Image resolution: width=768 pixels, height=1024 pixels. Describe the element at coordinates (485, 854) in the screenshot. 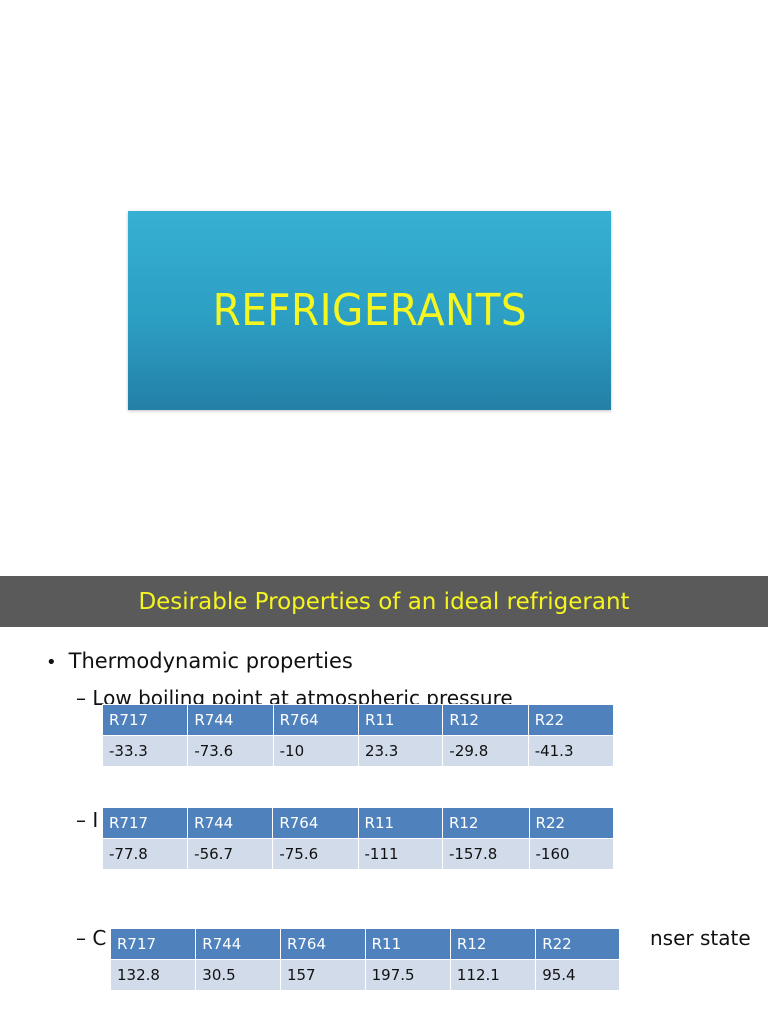

I see `table-cell: -157.8` at that location.